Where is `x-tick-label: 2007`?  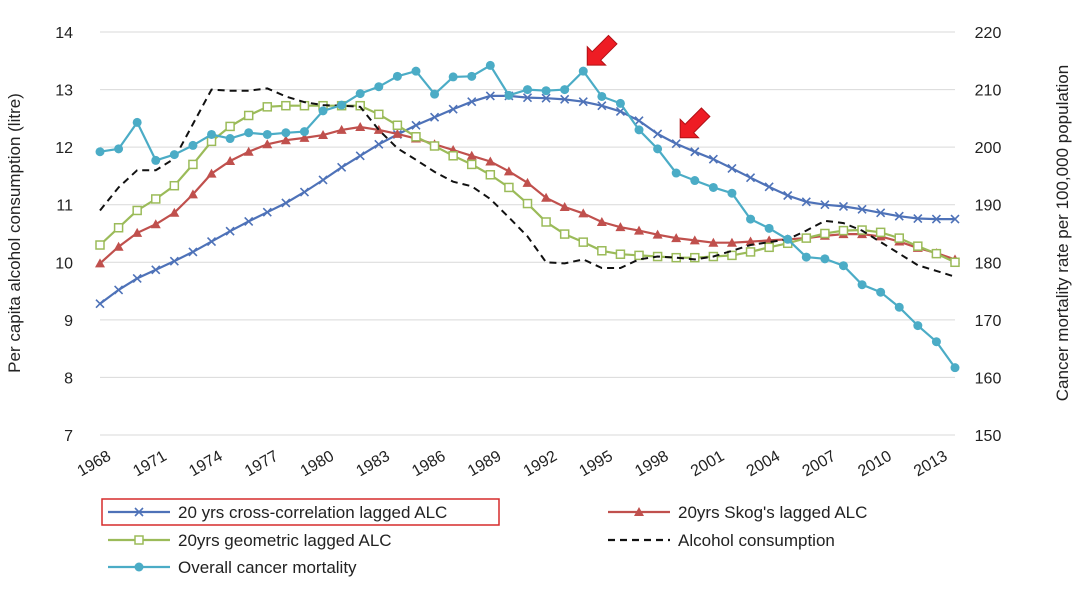
x-tick-label: 2007 is located at coordinates (819, 464).